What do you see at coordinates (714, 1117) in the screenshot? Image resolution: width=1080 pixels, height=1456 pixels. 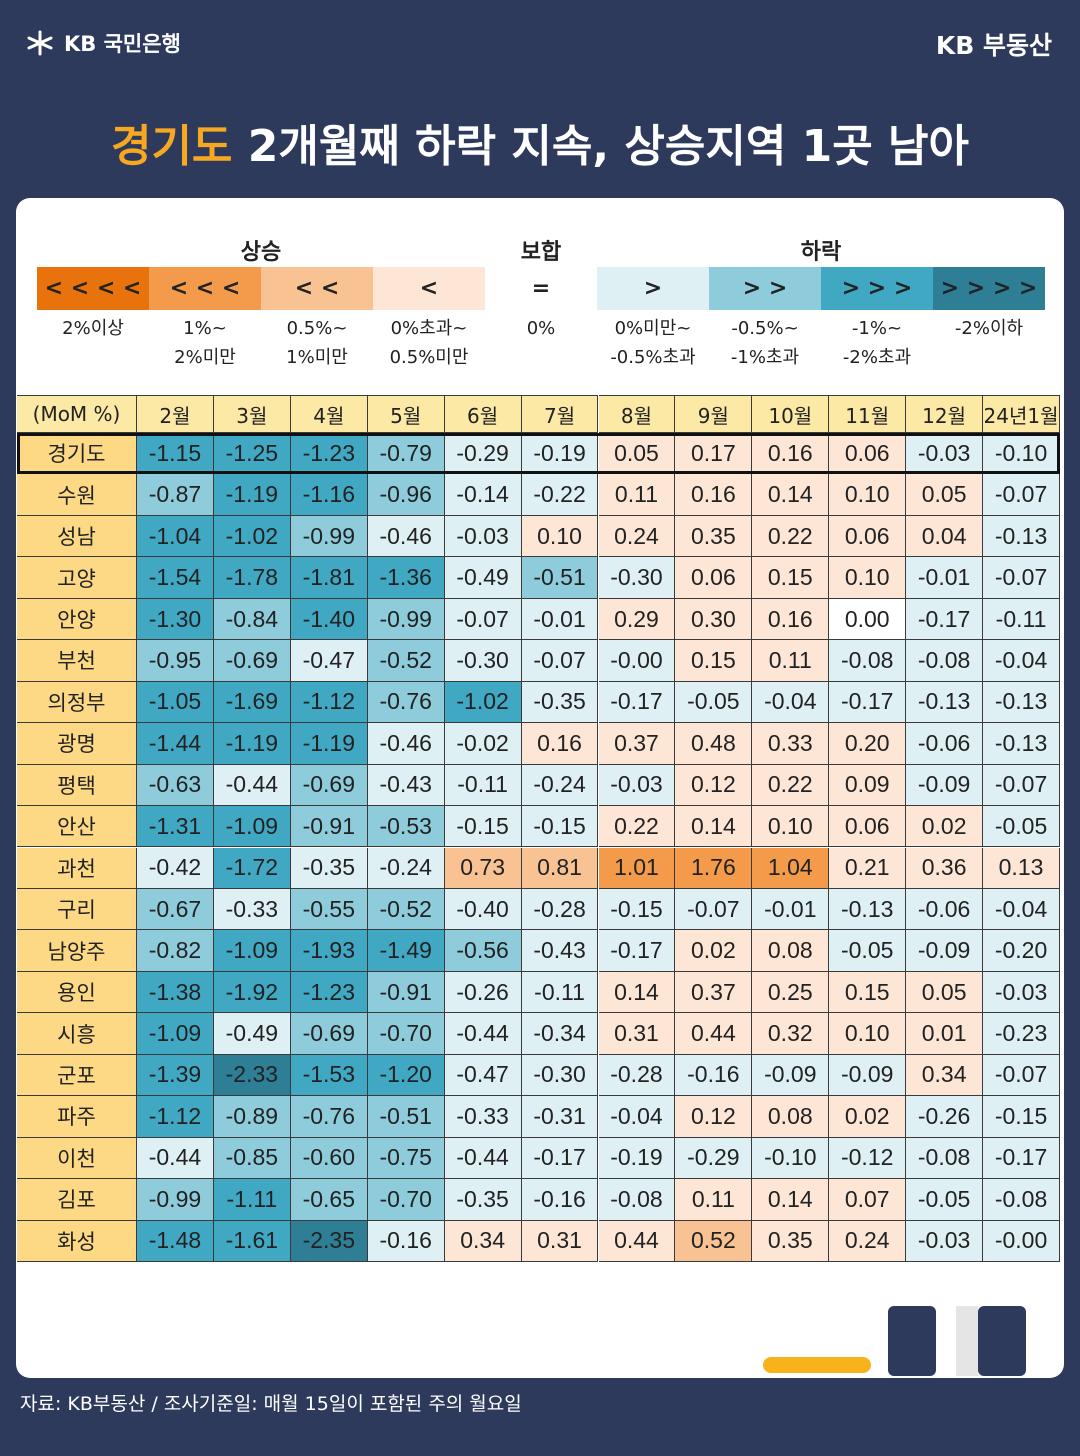 I see `value-cell: 0.12` at bounding box center [714, 1117].